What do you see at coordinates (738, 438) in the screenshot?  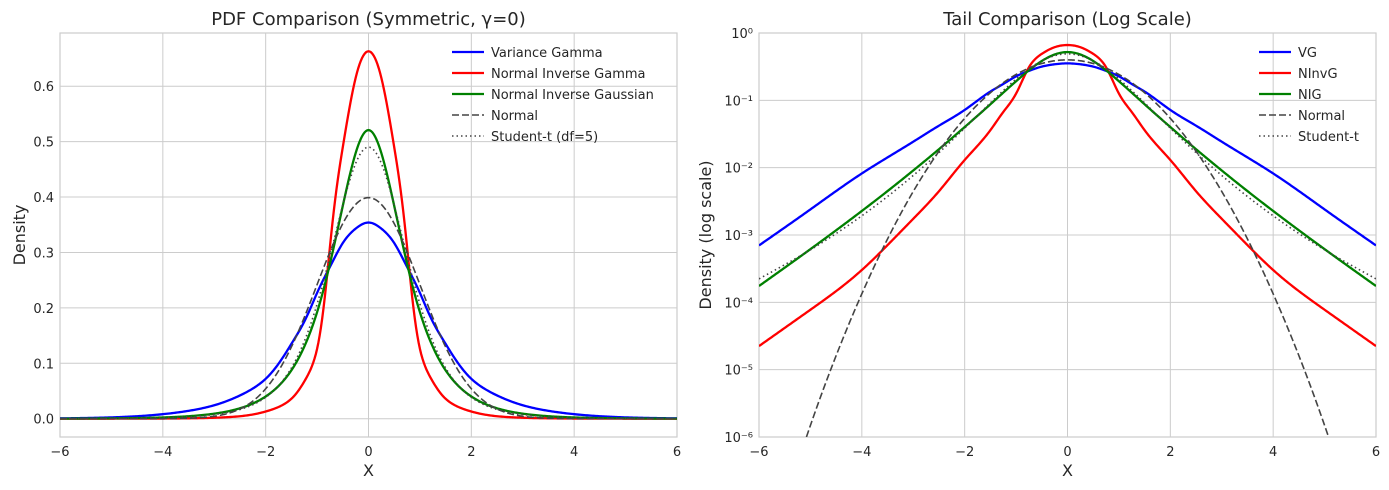 I see `y-tick-label: 10⁻⁶` at bounding box center [738, 438].